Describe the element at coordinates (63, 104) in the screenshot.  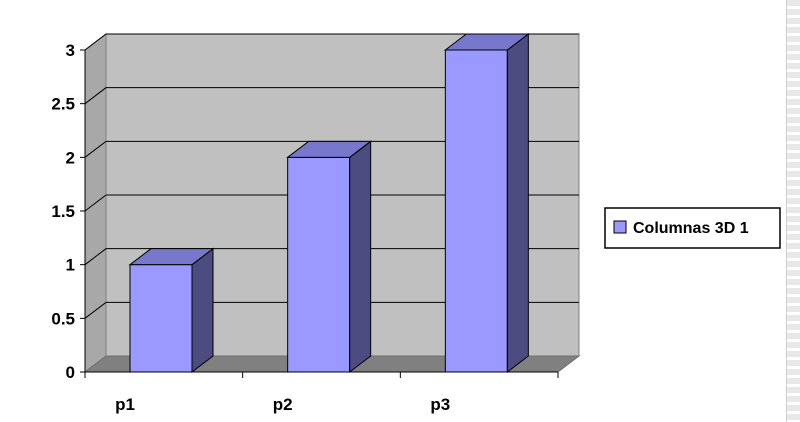
I see `y-tick-label: 2.5` at that location.